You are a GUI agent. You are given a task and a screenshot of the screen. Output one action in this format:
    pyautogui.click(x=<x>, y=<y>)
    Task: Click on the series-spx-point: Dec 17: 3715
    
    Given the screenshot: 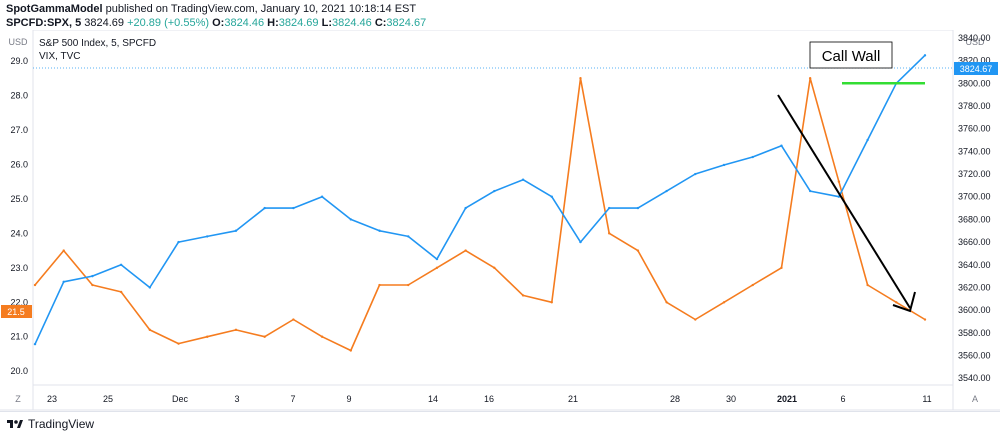 What is the action you would take?
    pyautogui.click(x=523, y=179)
    